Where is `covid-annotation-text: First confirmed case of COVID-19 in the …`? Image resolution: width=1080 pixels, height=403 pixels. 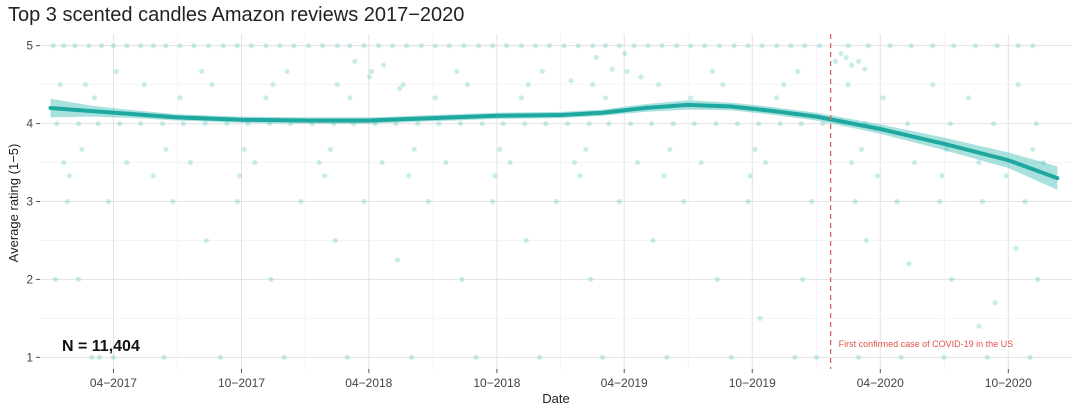
covid-annotation-text: First confirmed case of COVID-19 in the … is located at coordinates (926, 344).